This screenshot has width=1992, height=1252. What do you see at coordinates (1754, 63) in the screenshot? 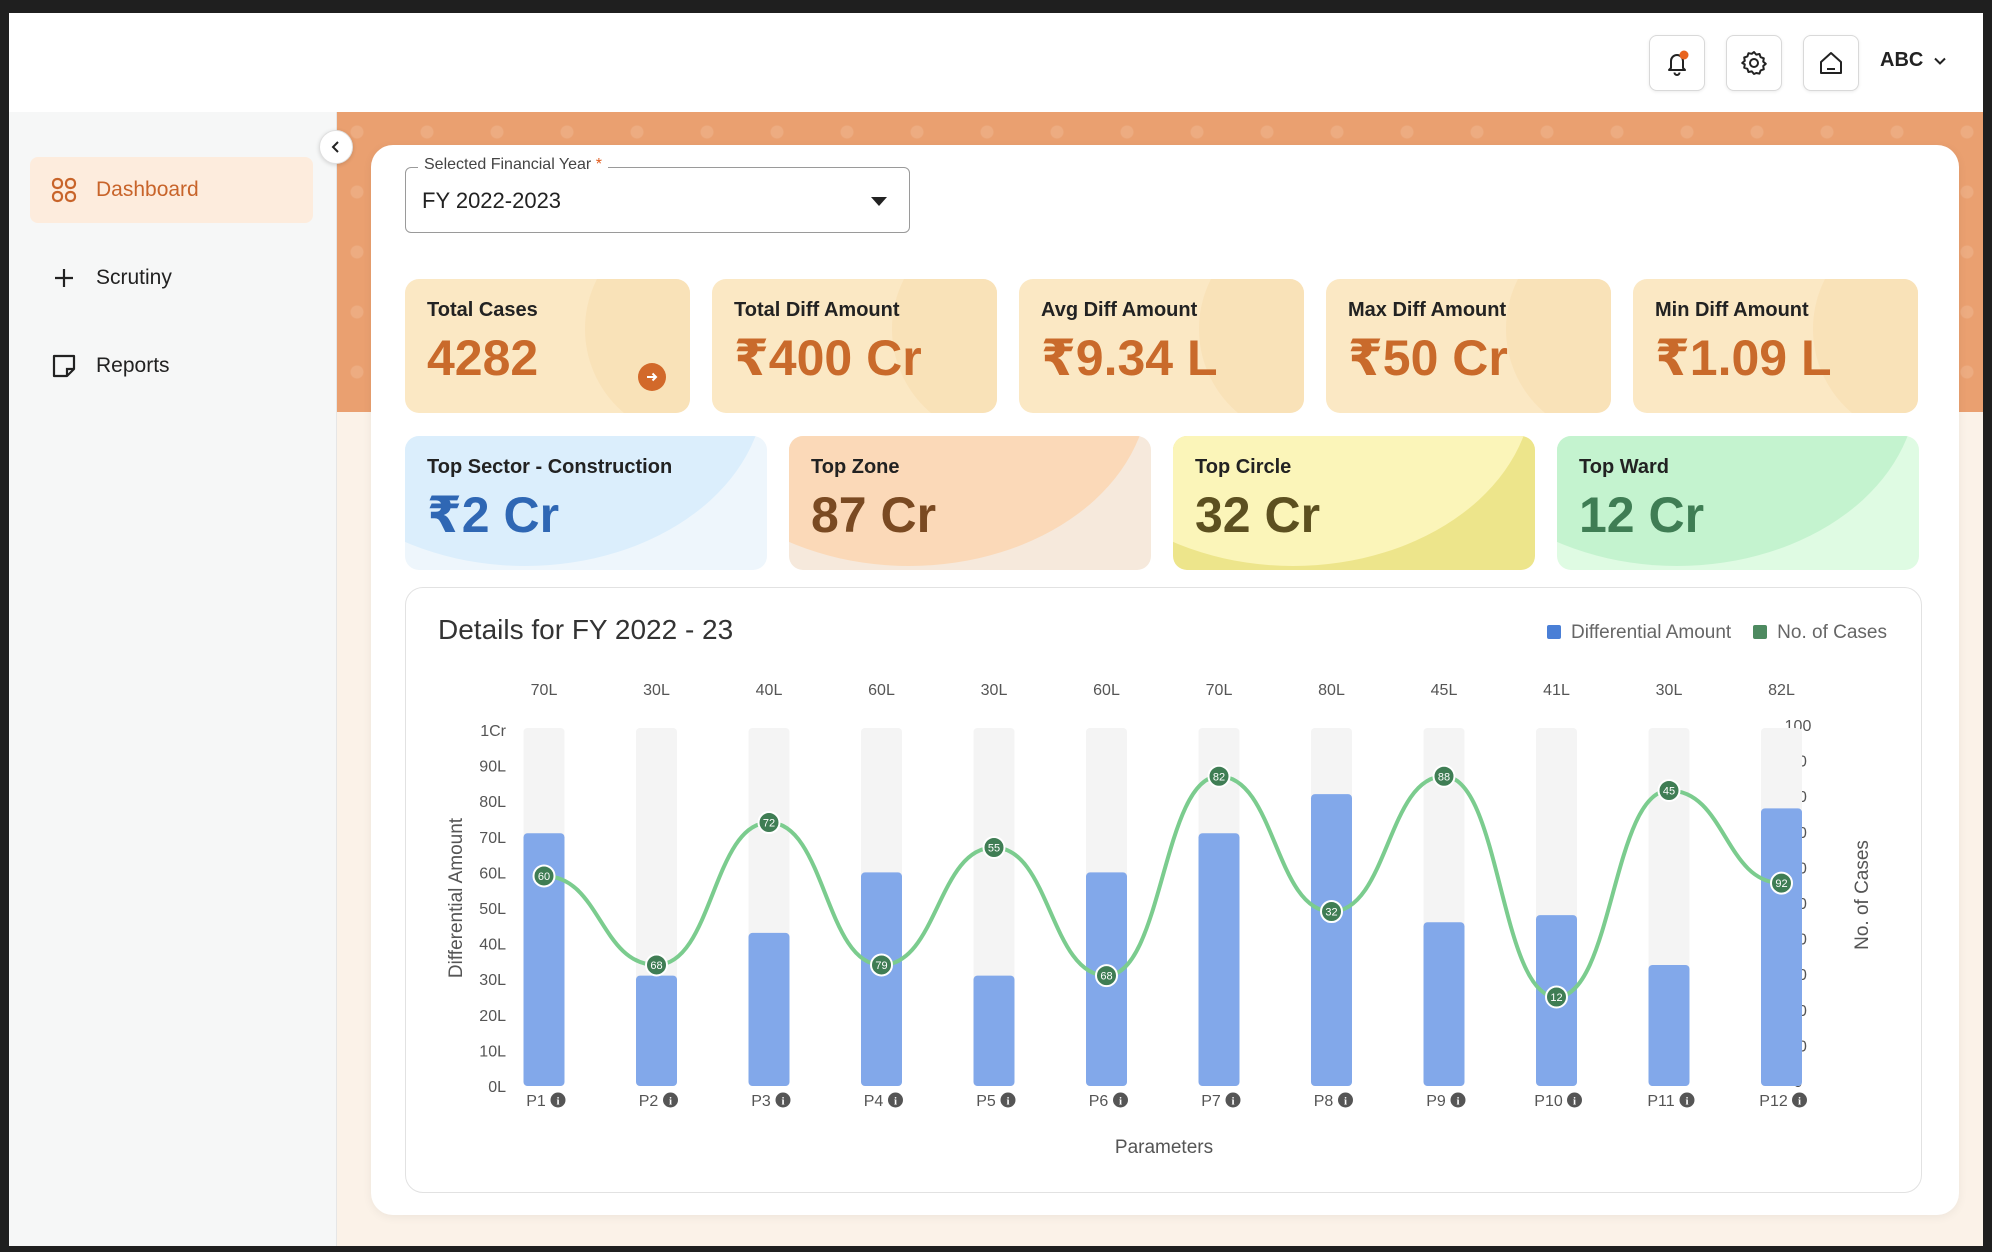
I see `settings-button` at bounding box center [1754, 63].